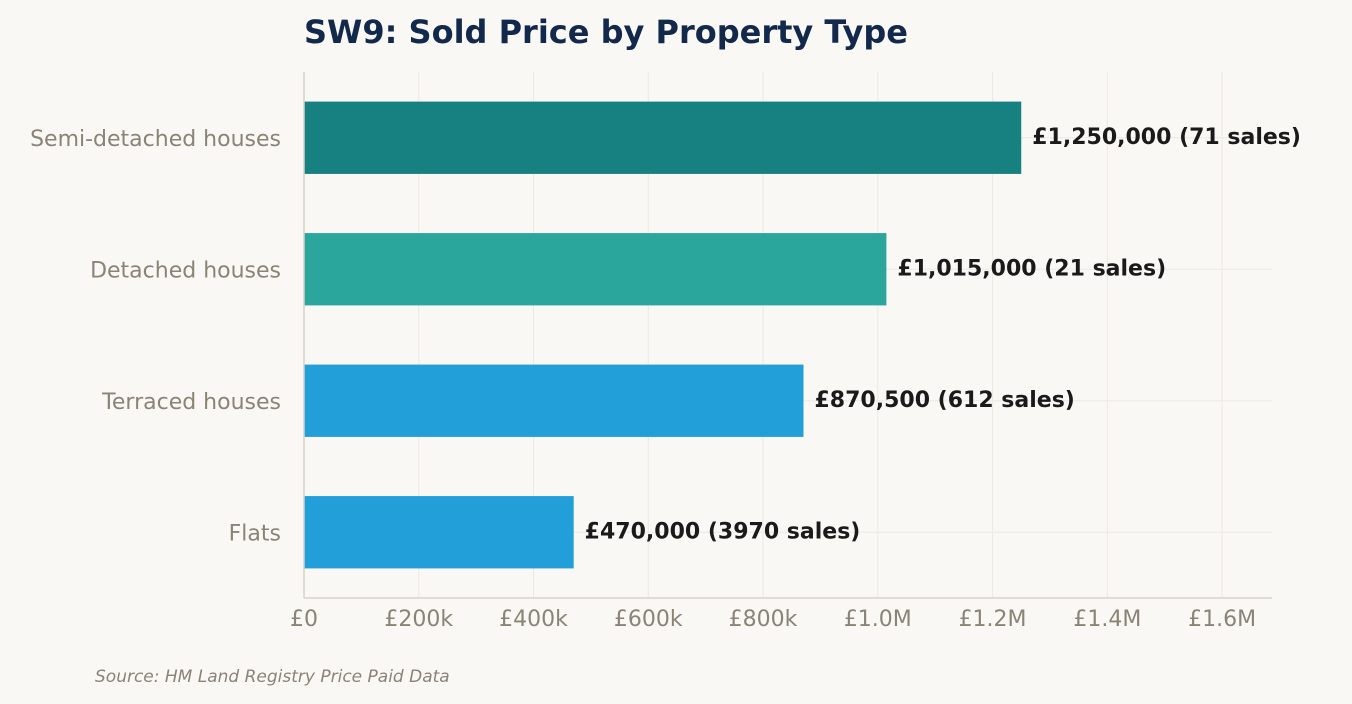  What do you see at coordinates (272, 677) in the screenshot?
I see `source-note: Source: HM Land Registry Price Paid Data` at bounding box center [272, 677].